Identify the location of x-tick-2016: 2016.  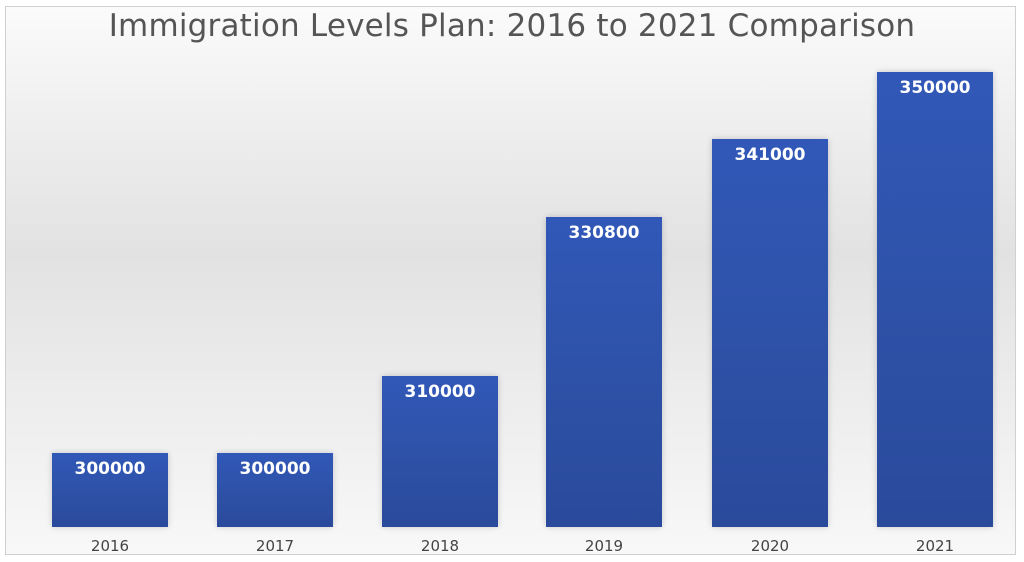
(110, 546).